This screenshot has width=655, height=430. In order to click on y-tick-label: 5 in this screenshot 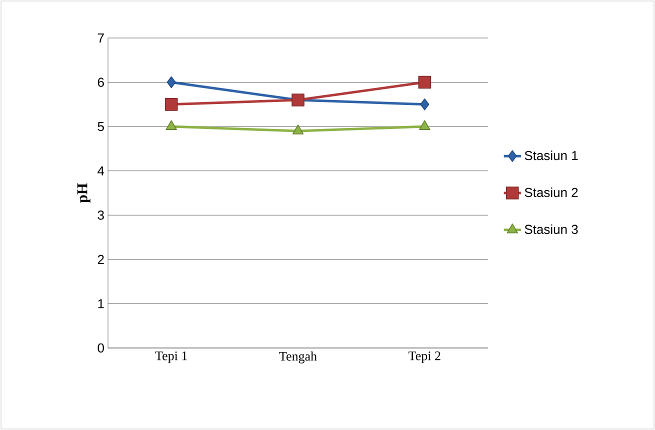, I will do `click(101, 127)`.